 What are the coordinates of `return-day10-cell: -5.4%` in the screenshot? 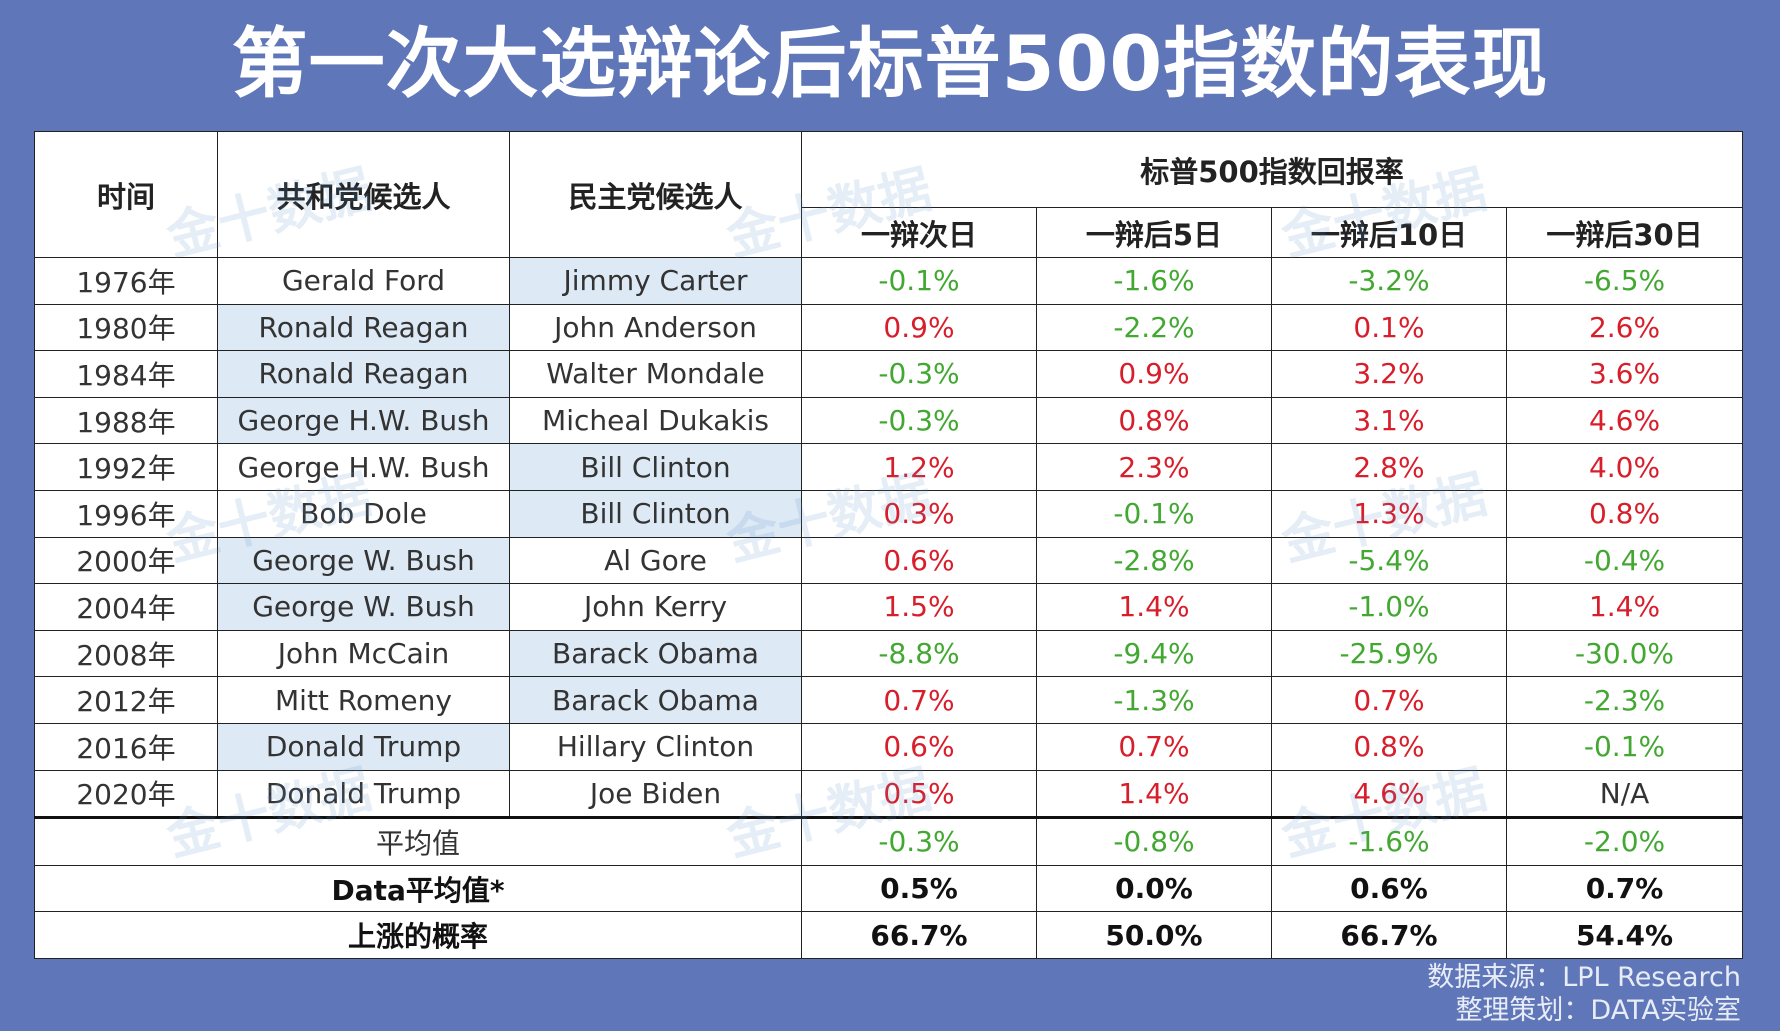 It's located at (1389, 560).